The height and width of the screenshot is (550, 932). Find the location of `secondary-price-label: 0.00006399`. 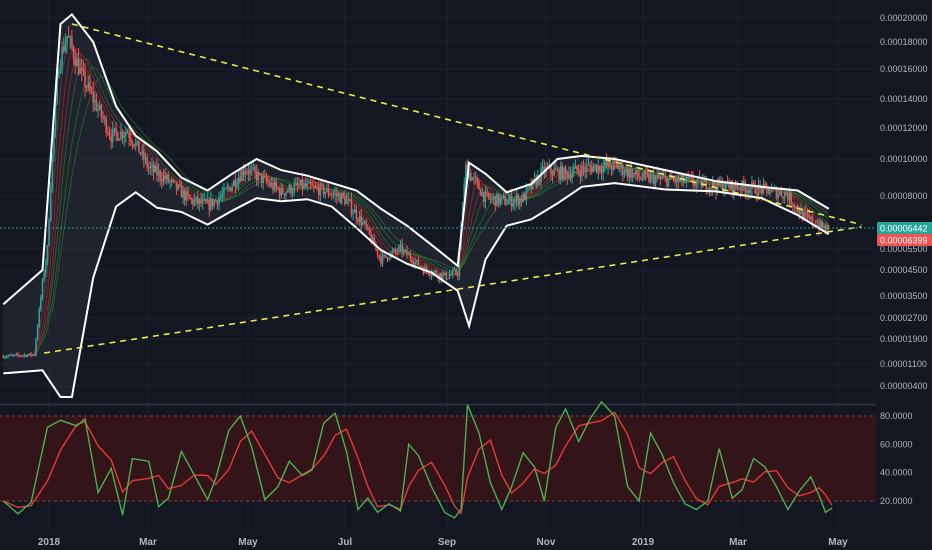

secondary-price-label: 0.00006399 is located at coordinates (904, 241).